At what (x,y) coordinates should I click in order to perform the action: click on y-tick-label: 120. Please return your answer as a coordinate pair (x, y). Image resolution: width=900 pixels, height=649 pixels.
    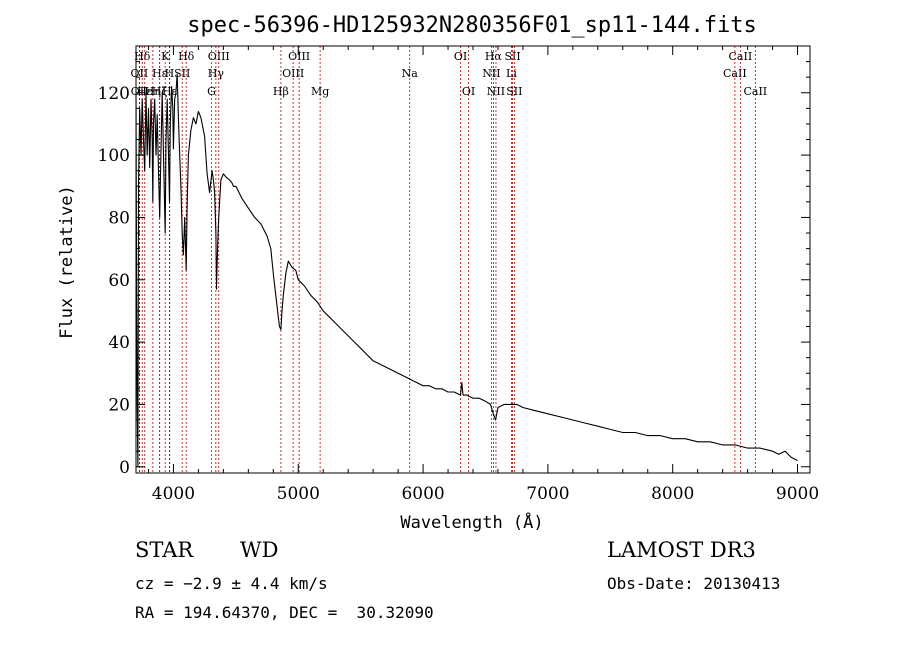
    Looking at the image, I should click on (114, 94).